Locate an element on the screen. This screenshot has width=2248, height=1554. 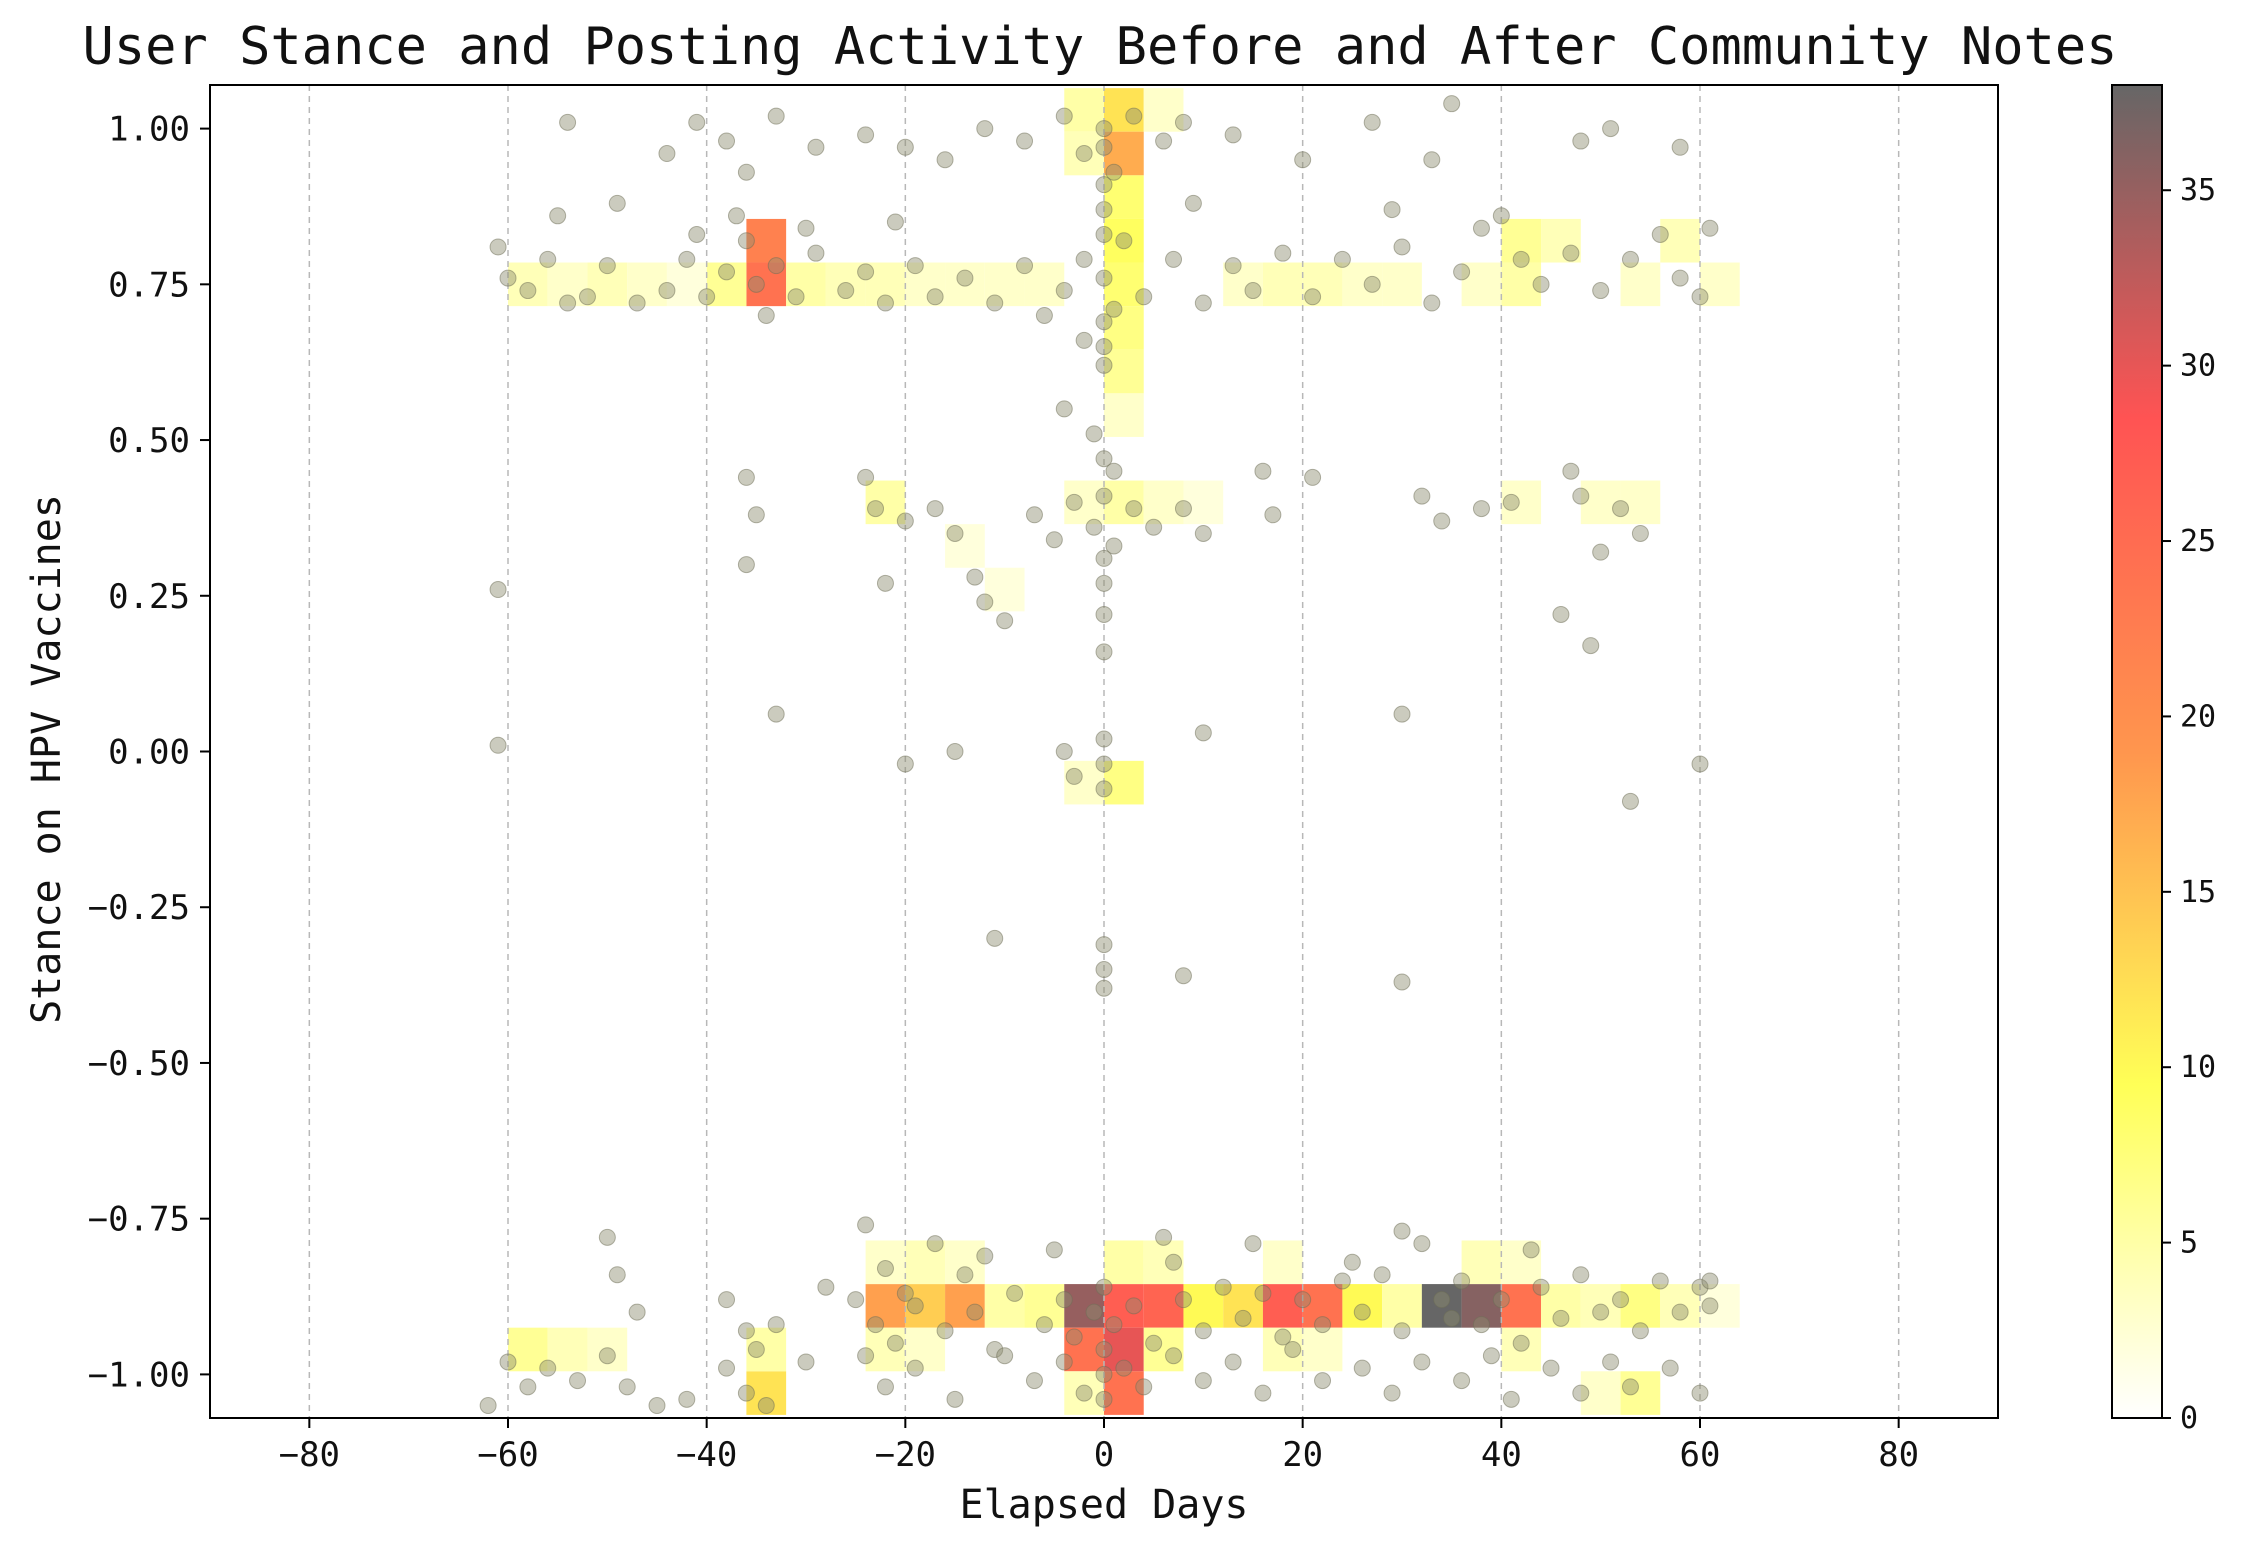
y-tick-label-8: −1.00 is located at coordinates (139, 1375).